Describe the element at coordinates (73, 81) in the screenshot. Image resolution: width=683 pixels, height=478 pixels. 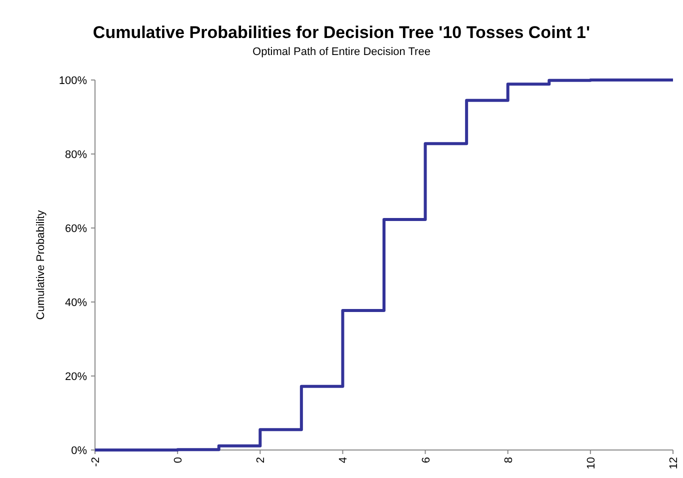
I see `y-tick-label: 100%` at that location.